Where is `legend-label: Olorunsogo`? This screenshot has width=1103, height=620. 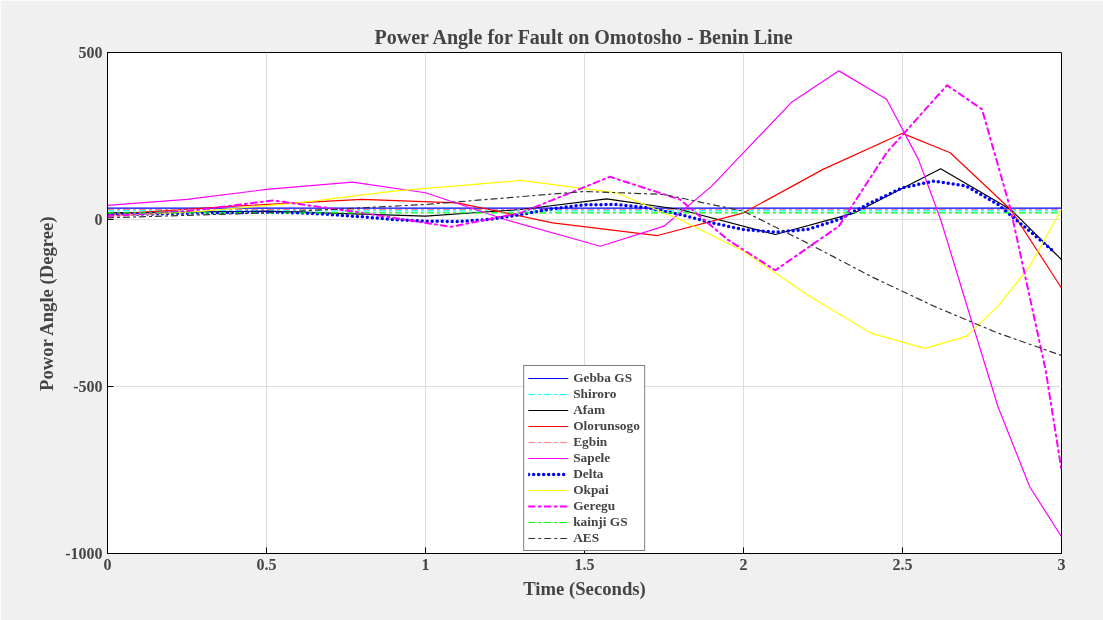
legend-label: Olorunsogo is located at coordinates (606, 426).